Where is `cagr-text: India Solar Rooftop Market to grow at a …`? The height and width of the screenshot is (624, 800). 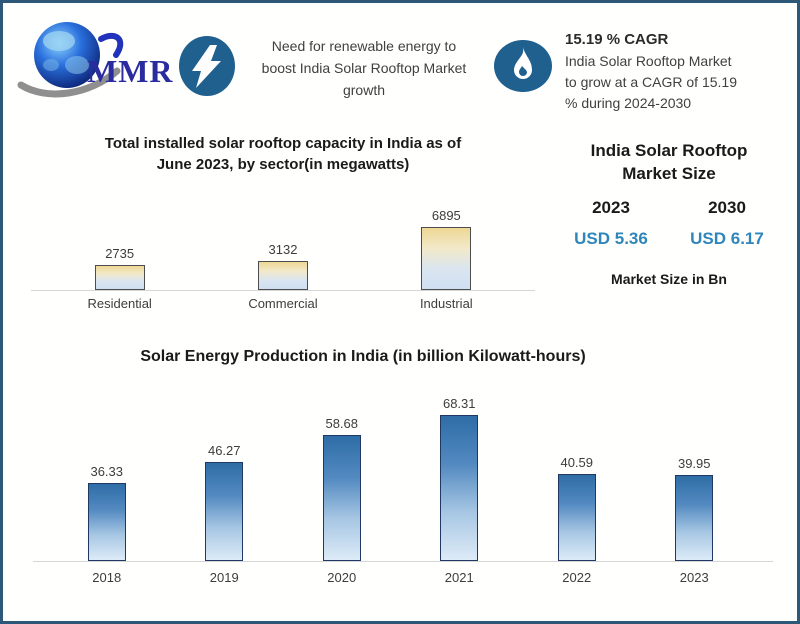 cagr-text: India Solar Rooftop Market to grow at a … is located at coordinates (651, 82).